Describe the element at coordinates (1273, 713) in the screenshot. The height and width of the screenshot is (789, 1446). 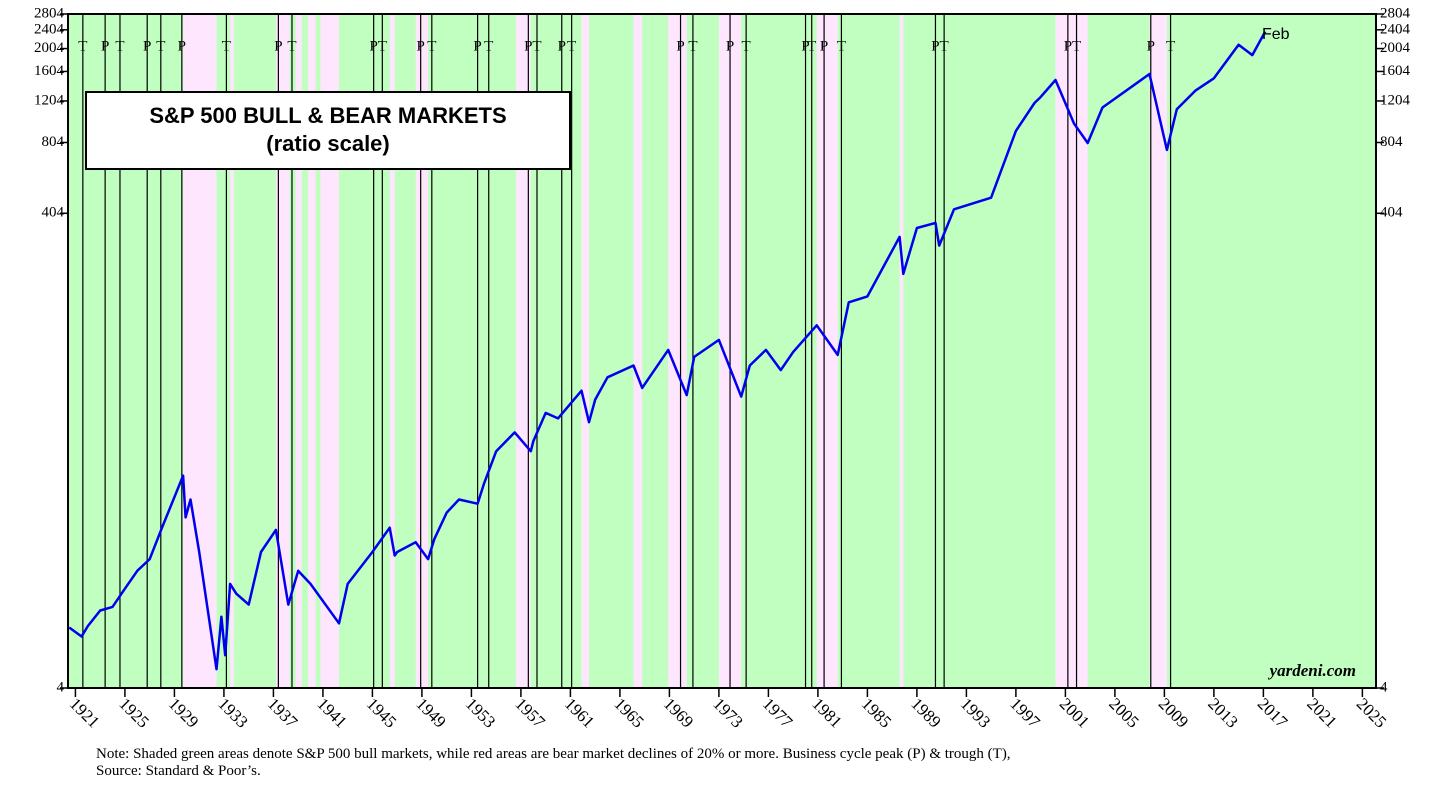
I see `x-tick-label: 2017` at that location.